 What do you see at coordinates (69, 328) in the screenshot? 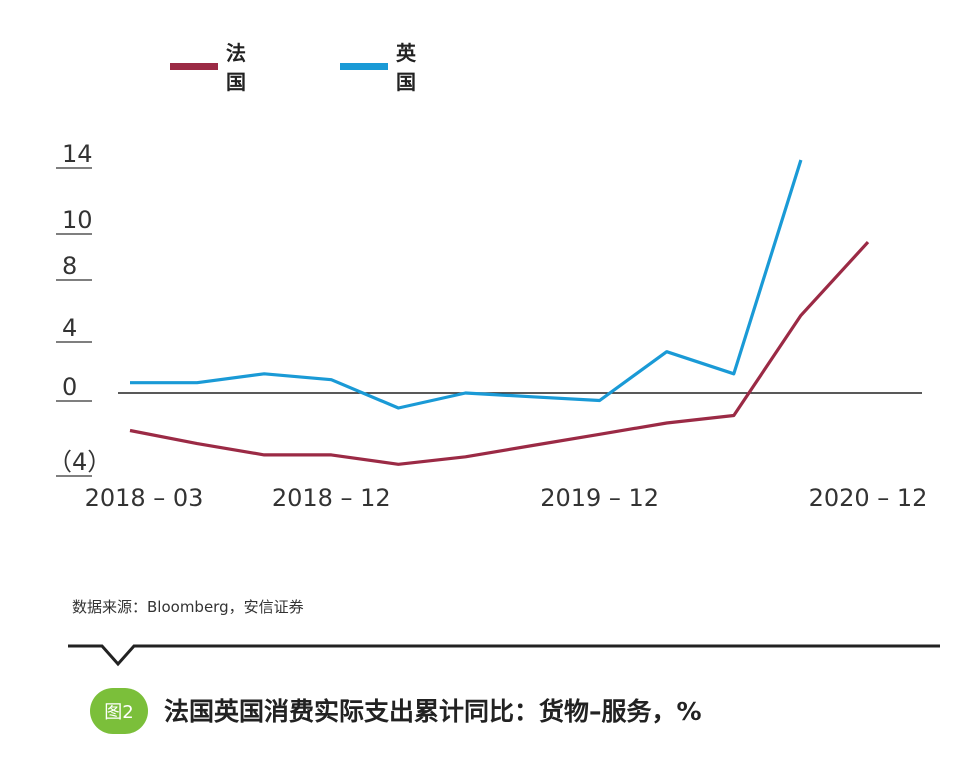
I see `y-tick-label: 4` at bounding box center [69, 328].